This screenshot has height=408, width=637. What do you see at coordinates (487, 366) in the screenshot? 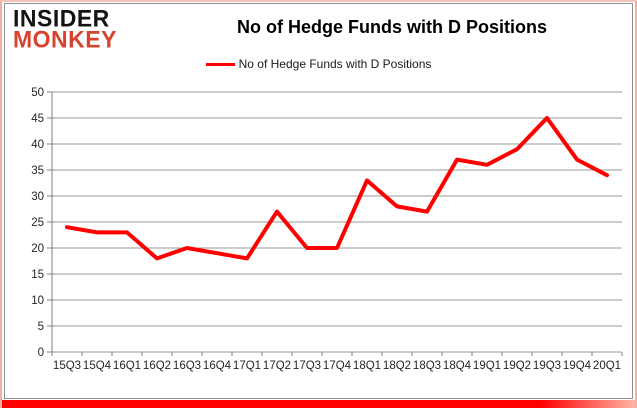
I see `x-axis-label: 19Q1` at bounding box center [487, 366].